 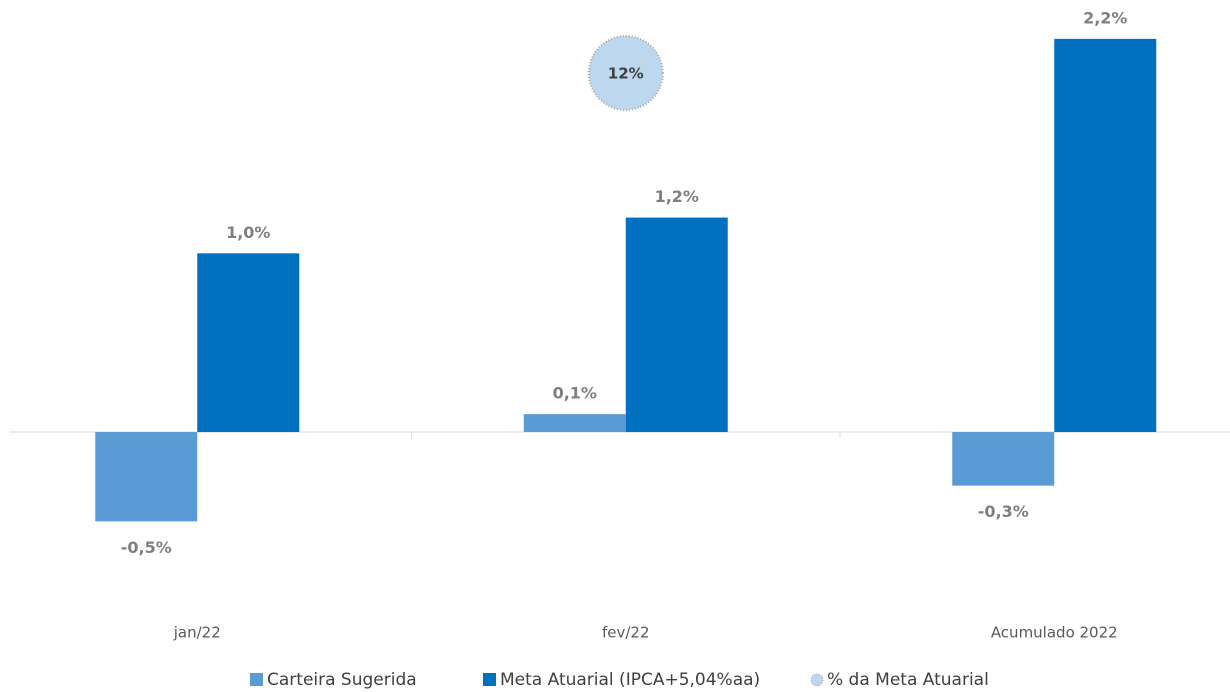 I want to click on x-tick-label: Acumulado 2022, so click(x=1054, y=633).